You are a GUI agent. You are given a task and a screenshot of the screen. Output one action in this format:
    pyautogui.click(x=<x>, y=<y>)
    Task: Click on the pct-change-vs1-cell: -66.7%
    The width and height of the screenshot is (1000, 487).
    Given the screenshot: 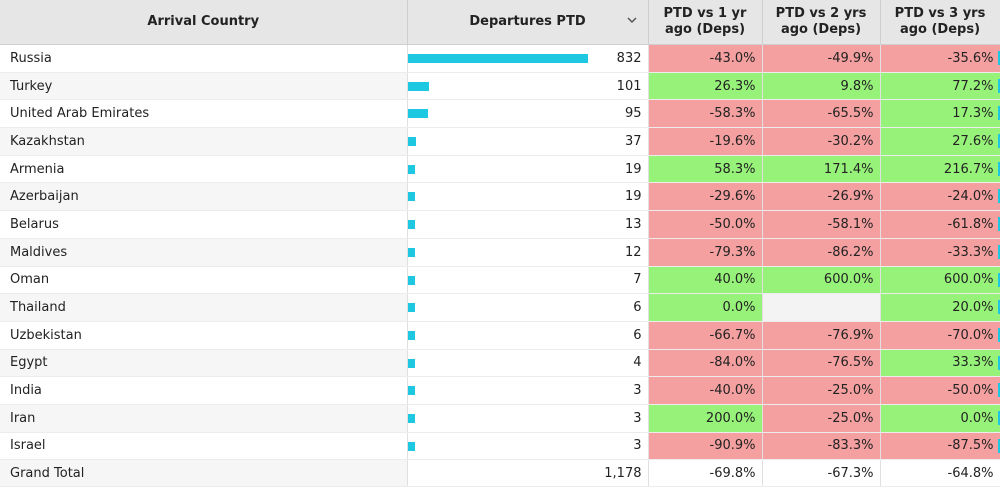 What is the action you would take?
    pyautogui.click(x=705, y=335)
    